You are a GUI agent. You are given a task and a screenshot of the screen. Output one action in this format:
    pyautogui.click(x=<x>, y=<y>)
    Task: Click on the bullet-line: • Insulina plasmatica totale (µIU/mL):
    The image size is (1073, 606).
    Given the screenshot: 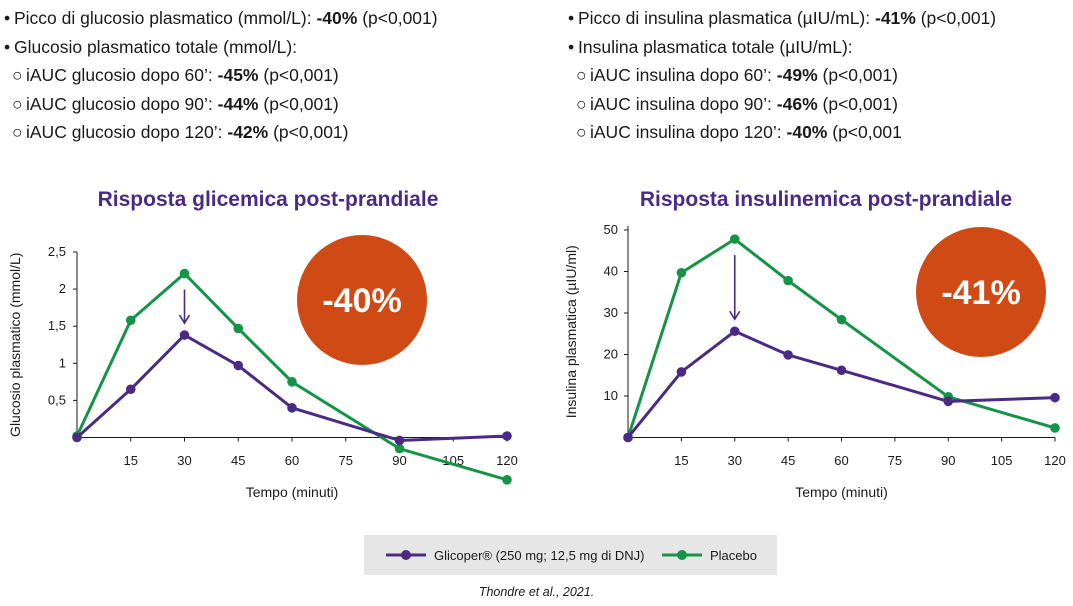 What is the action you would take?
    pyautogui.click(x=782, y=47)
    